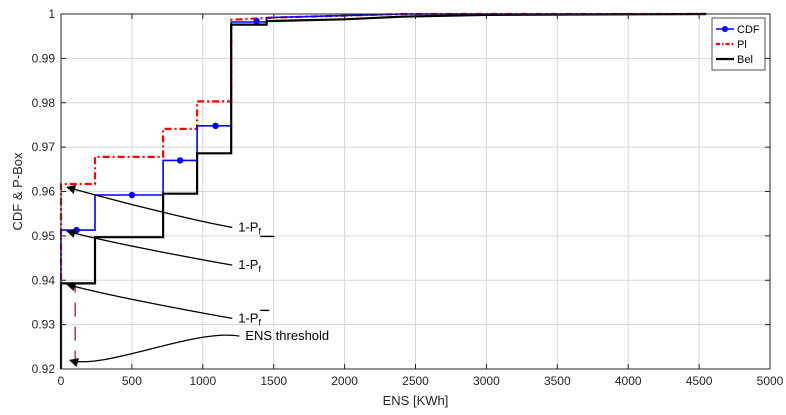  Describe the element at coordinates (44, 58) in the screenshot. I see `y-tick-label: 0.99` at that location.